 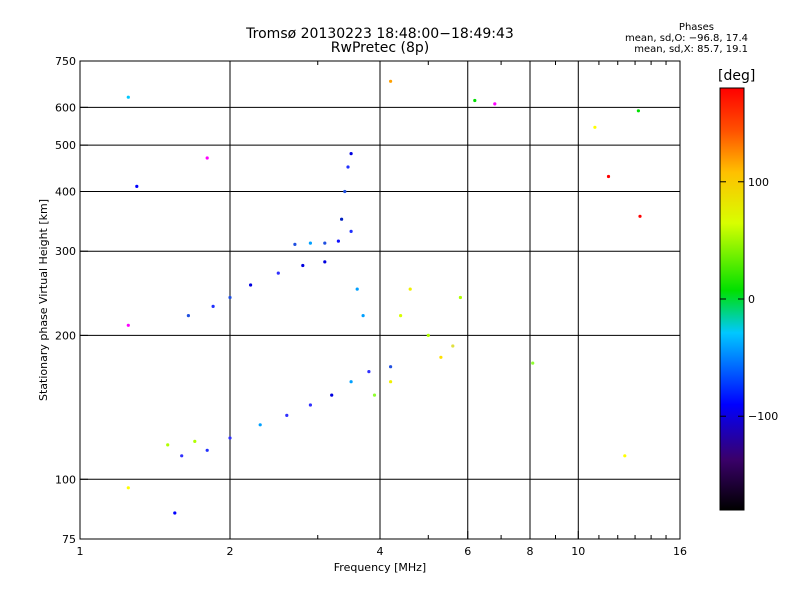 What do you see at coordinates (686, 38) in the screenshot?
I see `phase-stats-o-mode: mean, sd,O: −96.8, 17.4` at bounding box center [686, 38].